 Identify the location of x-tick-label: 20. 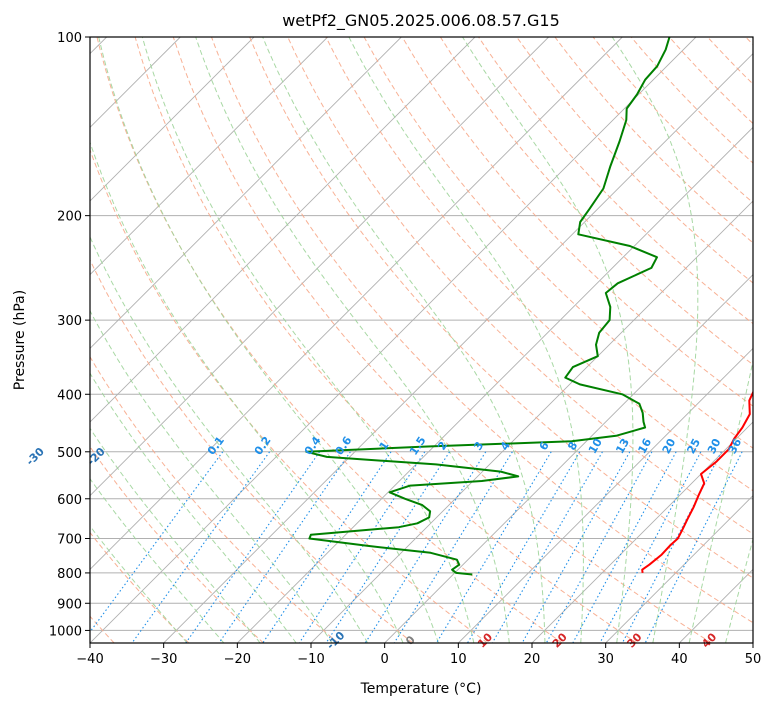
(532, 659).